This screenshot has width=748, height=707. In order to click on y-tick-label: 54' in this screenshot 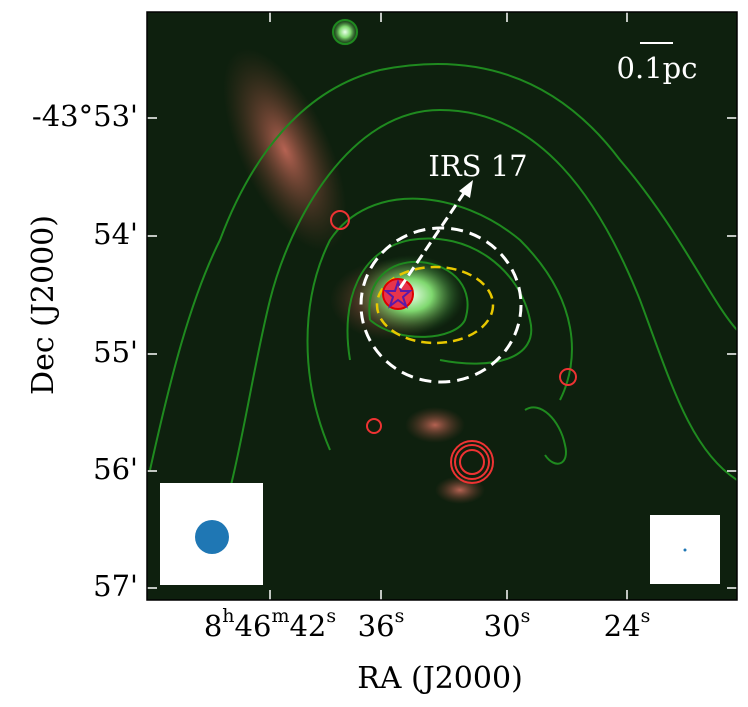, I will do `click(115, 234)`.